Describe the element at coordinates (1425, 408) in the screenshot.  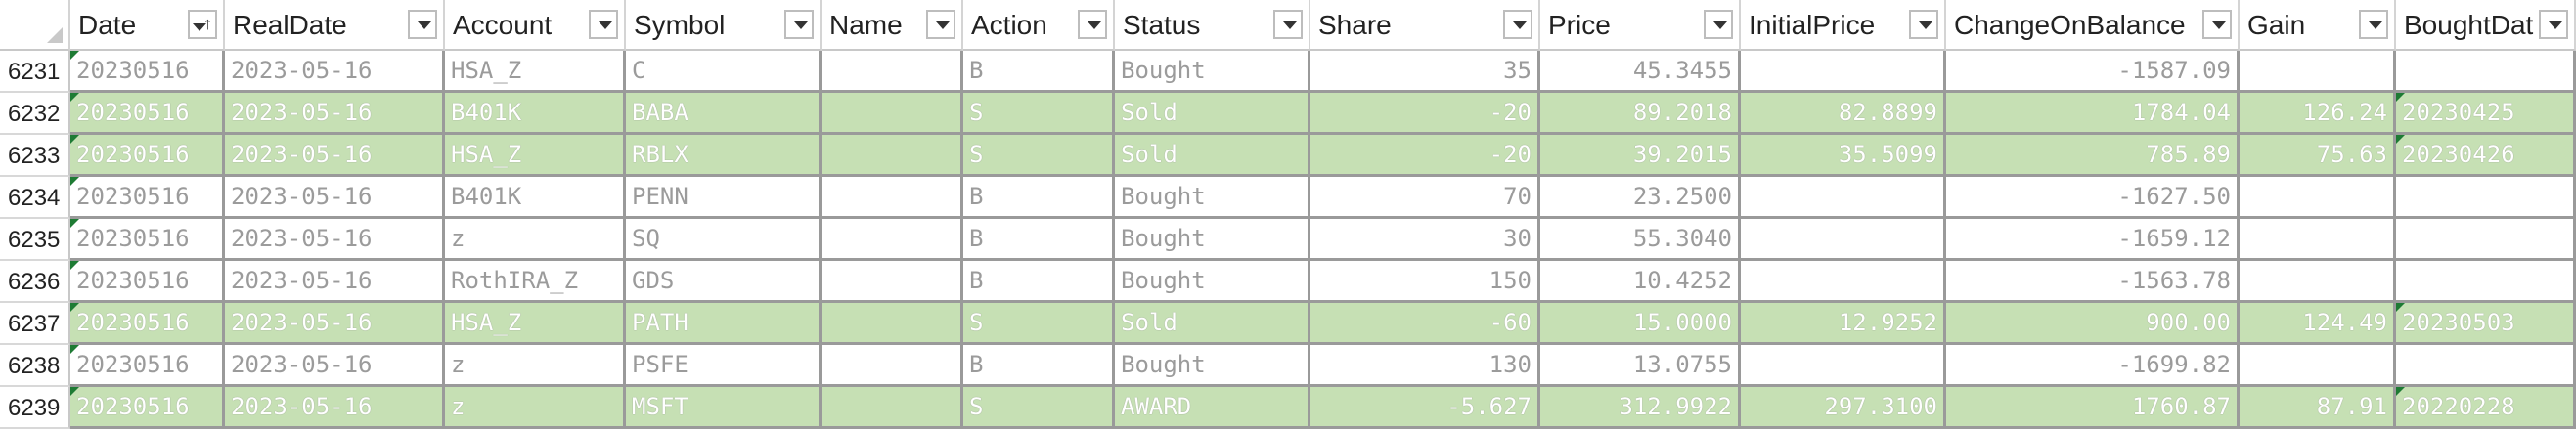
I see `cell-share: -5.627` at that location.